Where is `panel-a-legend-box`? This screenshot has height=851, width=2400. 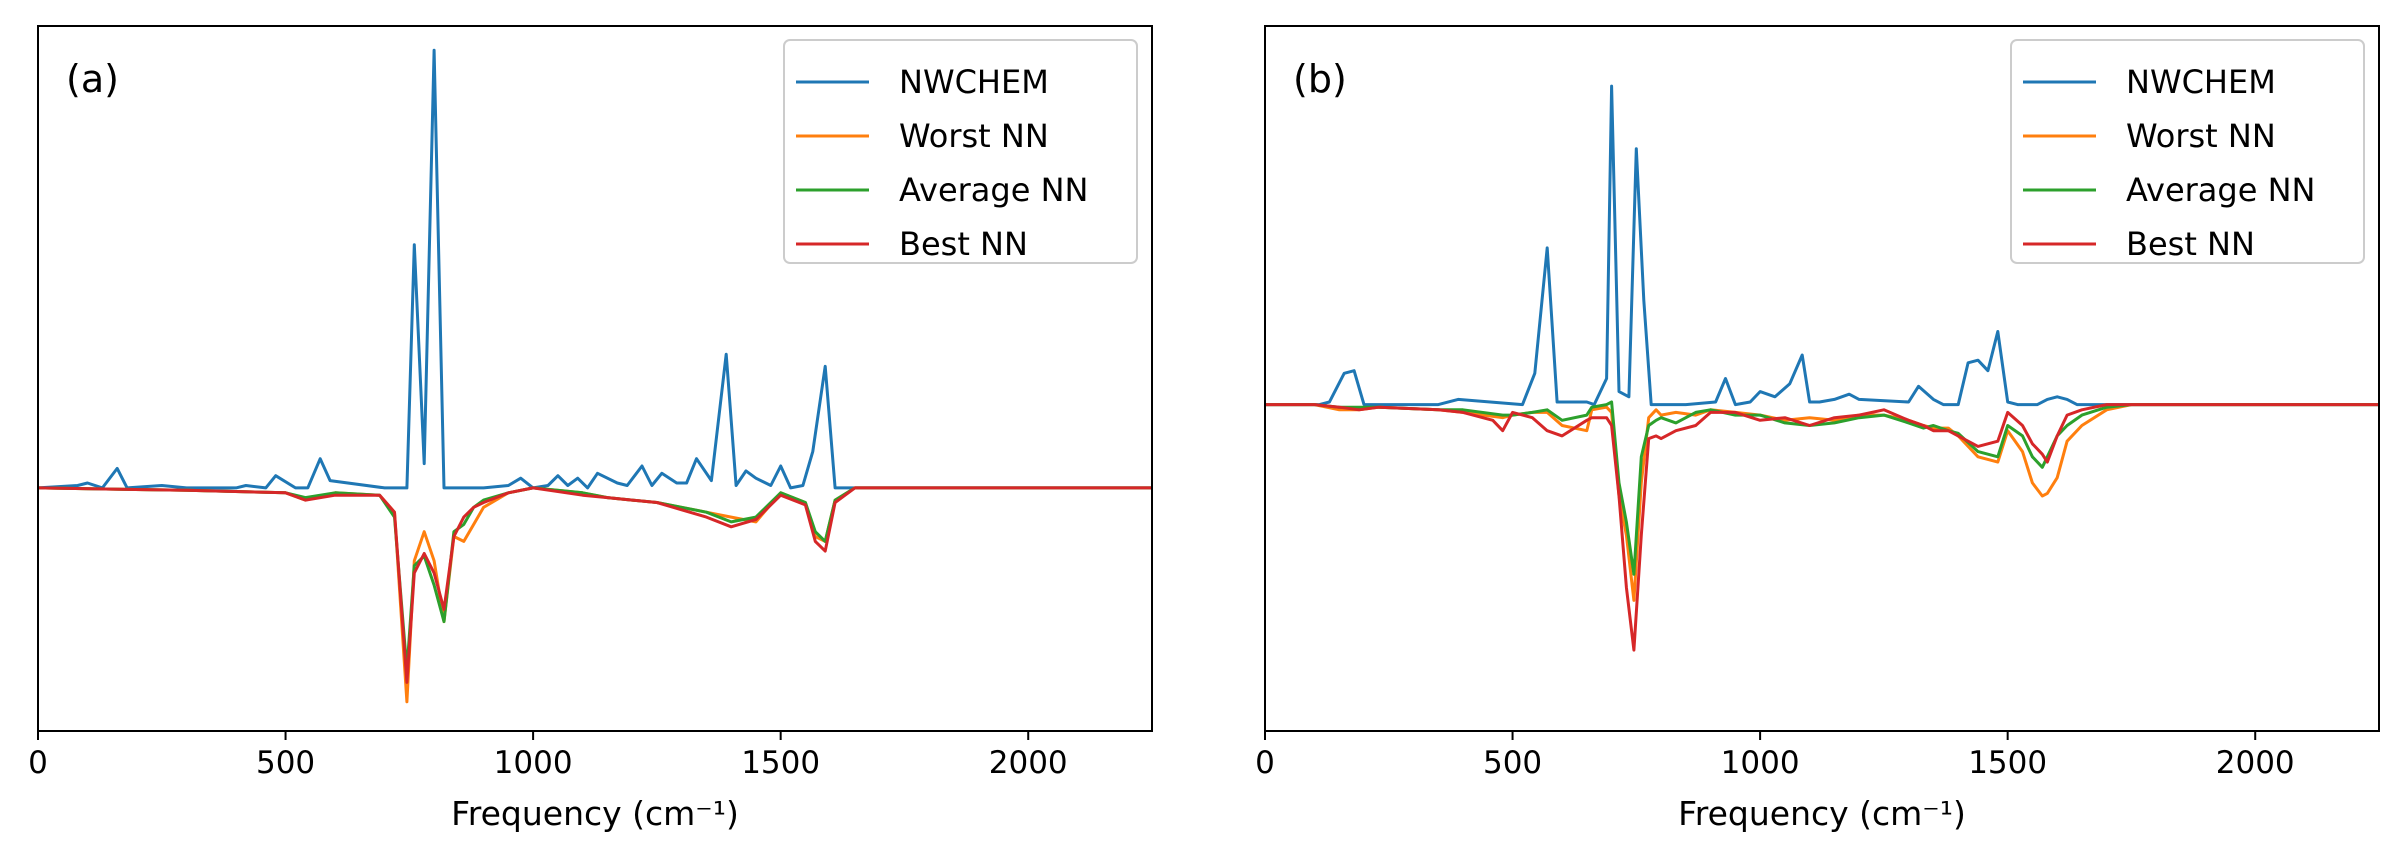
panel-a-legend-box is located at coordinates (960, 151).